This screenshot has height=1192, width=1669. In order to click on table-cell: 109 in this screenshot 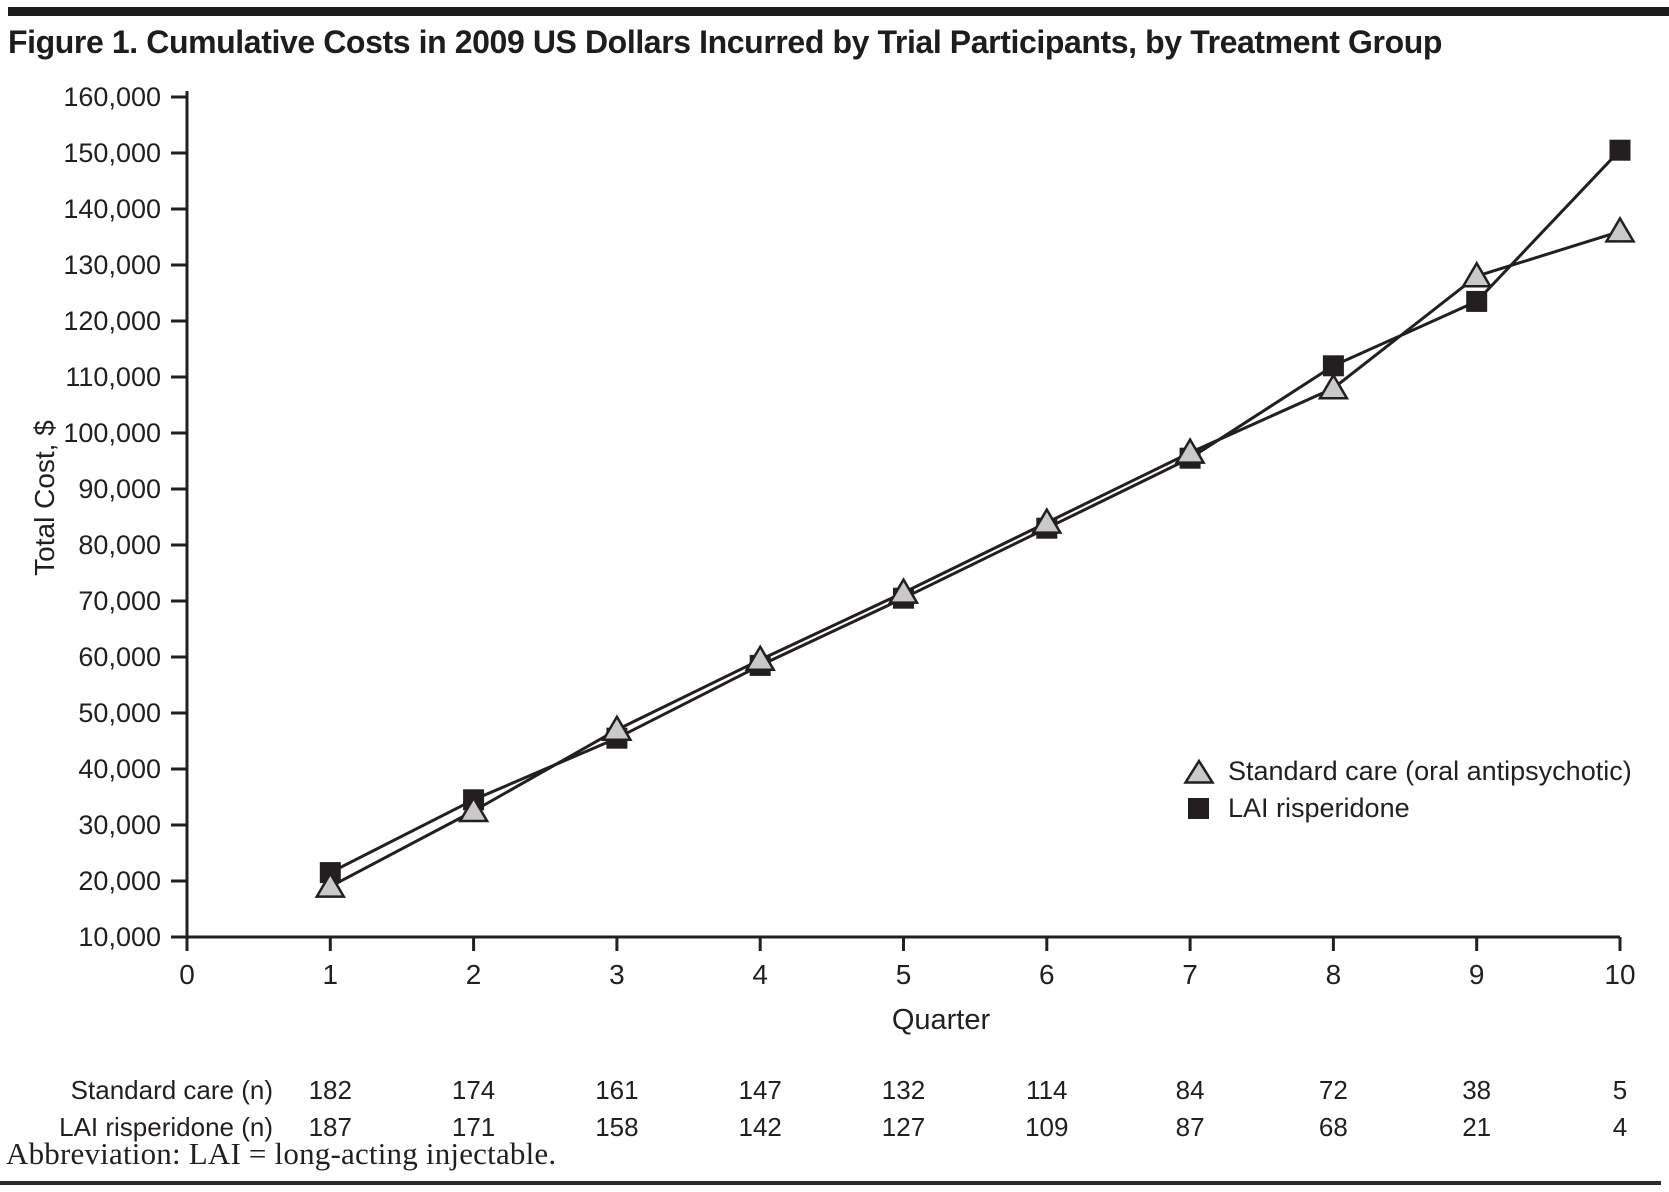, I will do `click(1047, 1127)`.